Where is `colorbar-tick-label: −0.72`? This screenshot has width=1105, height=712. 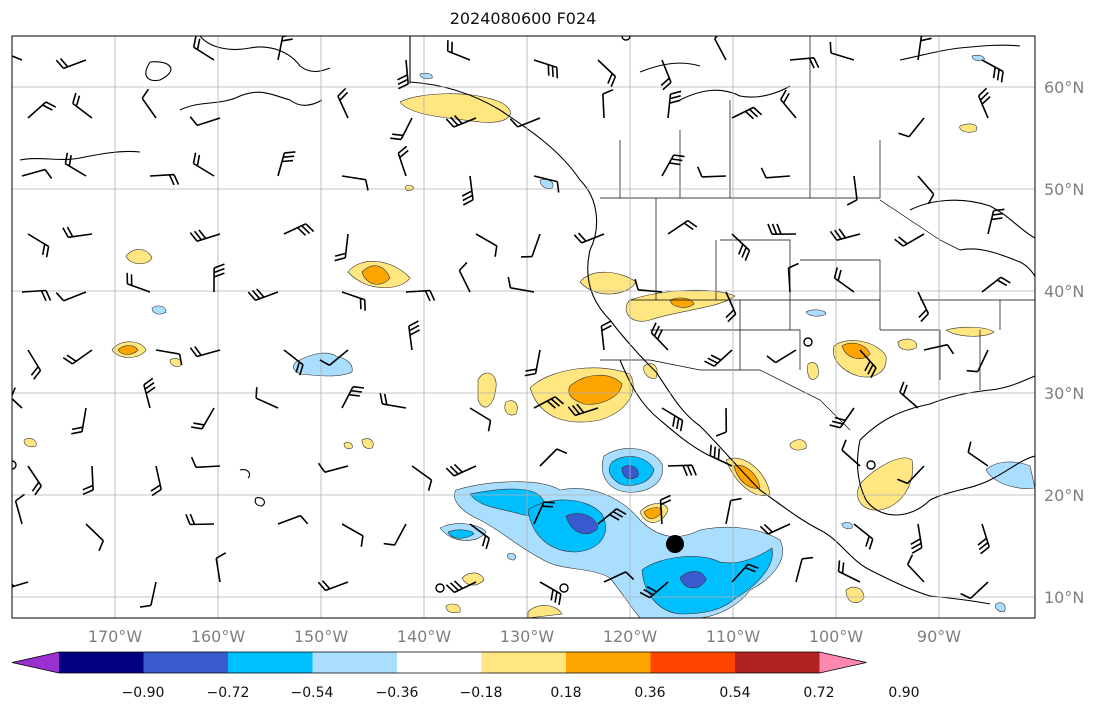
colorbar-tick-label: −0.72 is located at coordinates (228, 693).